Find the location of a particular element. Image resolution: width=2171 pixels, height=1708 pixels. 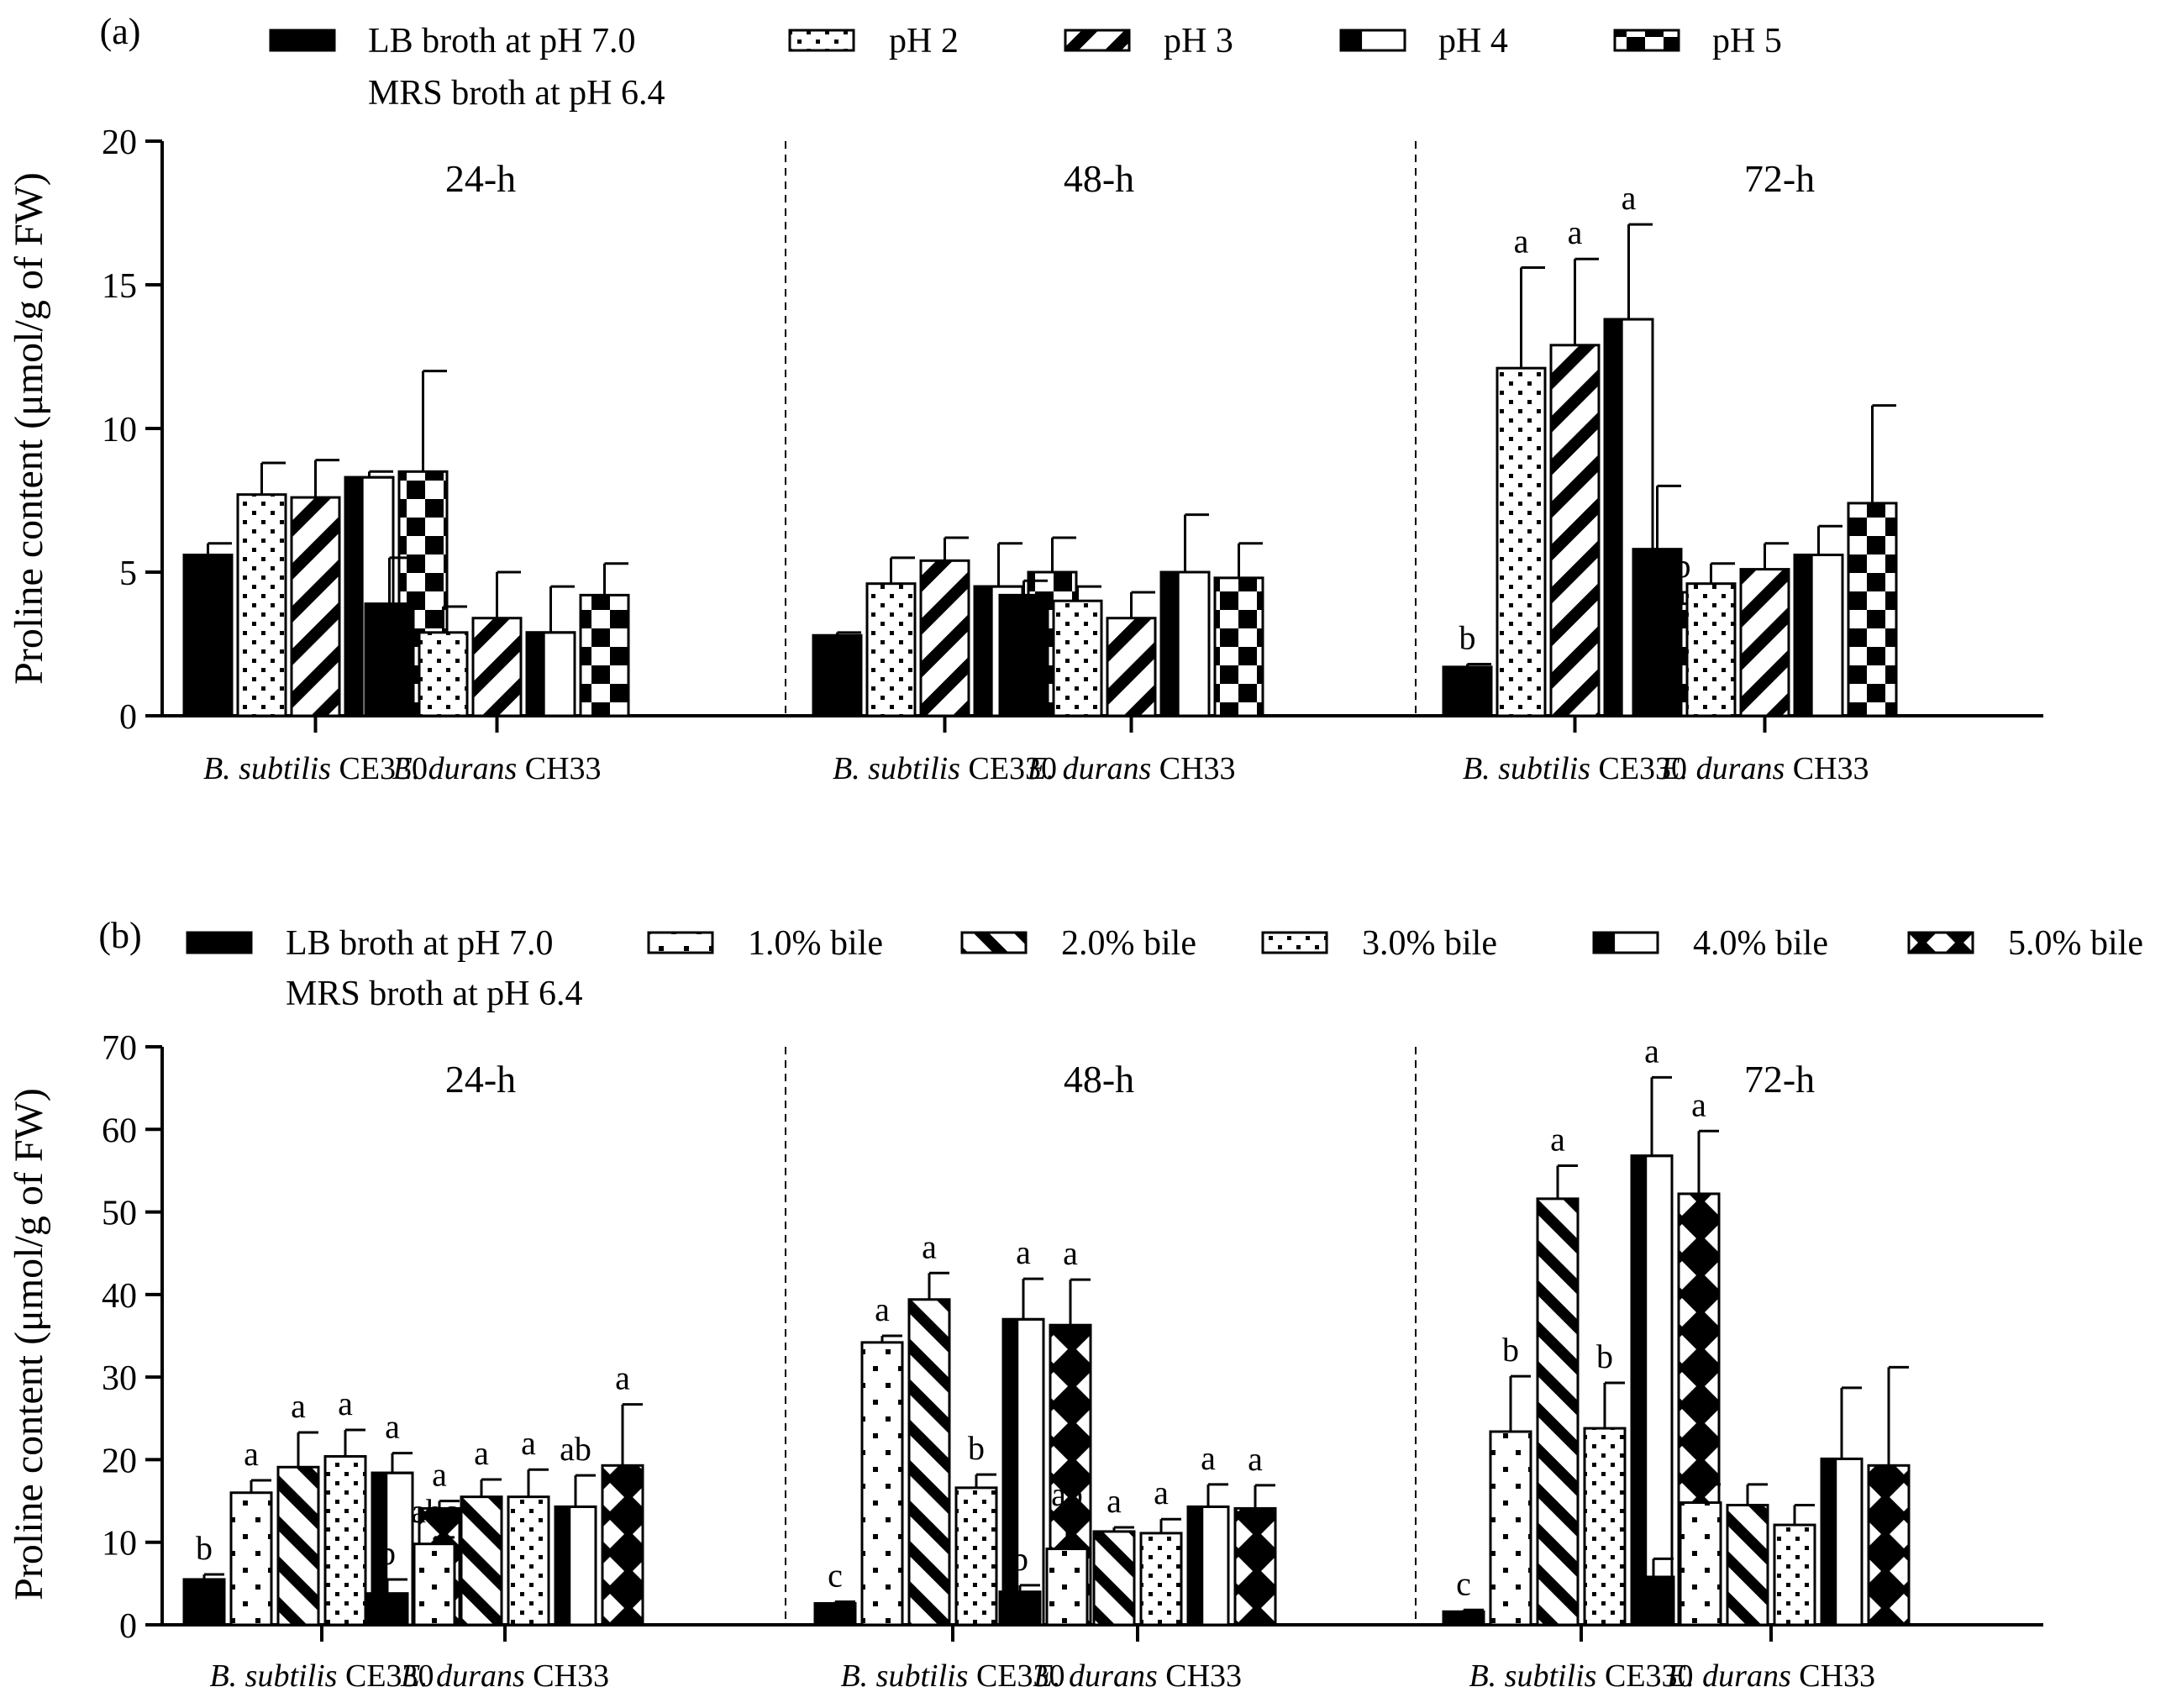

y-tick-label: 30 is located at coordinates (119, 1378).